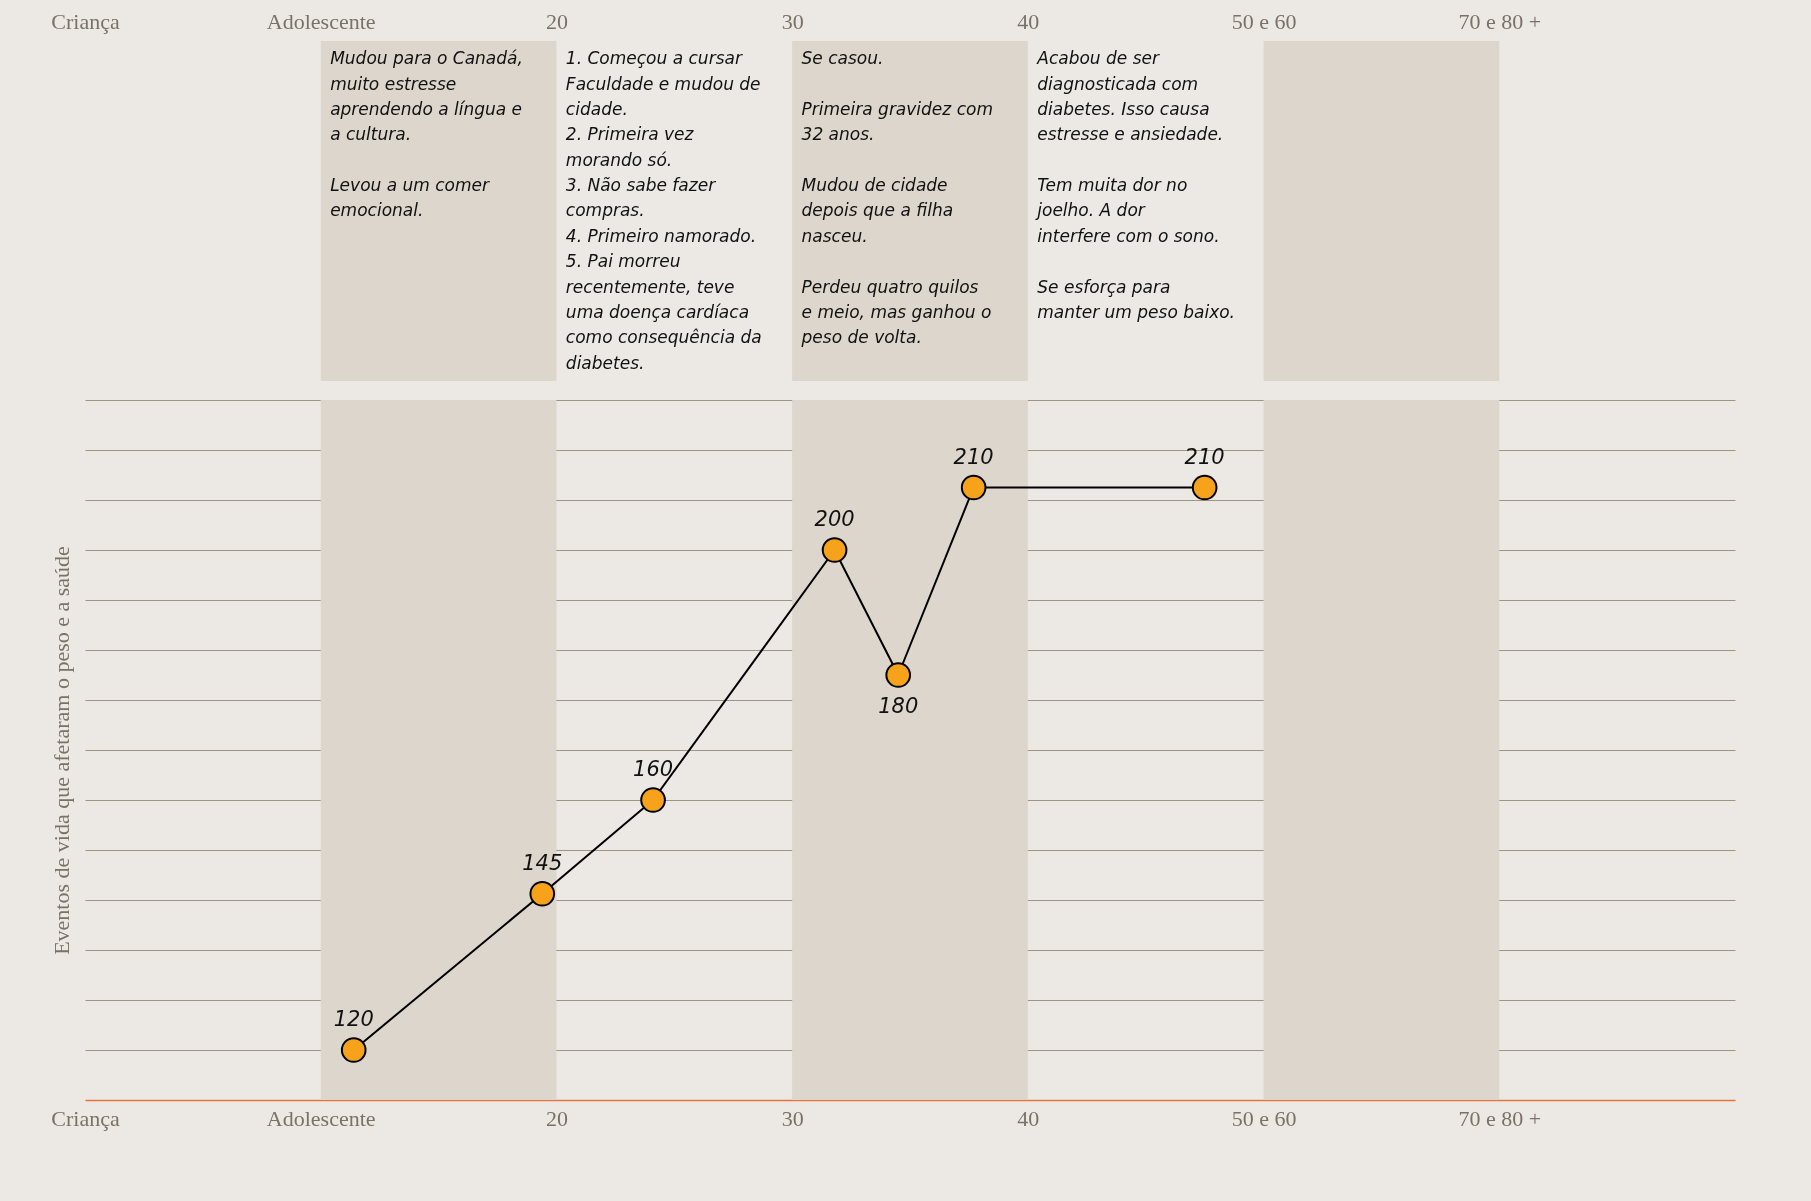 This screenshot has height=1201, width=1811. Describe the element at coordinates (426, 134) in the screenshot. I see `text: Mudou para o Canadá, muito estresse aprendendo a língua e a cultura. Levou a um comer emocional.` at that location.